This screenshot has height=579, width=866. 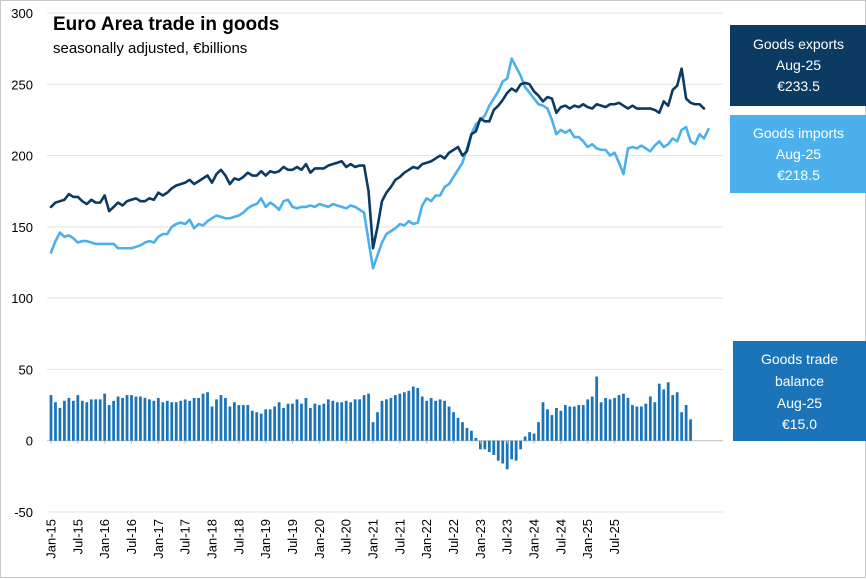 I want to click on x-tick-label: Jan-22, so click(x=426, y=539).